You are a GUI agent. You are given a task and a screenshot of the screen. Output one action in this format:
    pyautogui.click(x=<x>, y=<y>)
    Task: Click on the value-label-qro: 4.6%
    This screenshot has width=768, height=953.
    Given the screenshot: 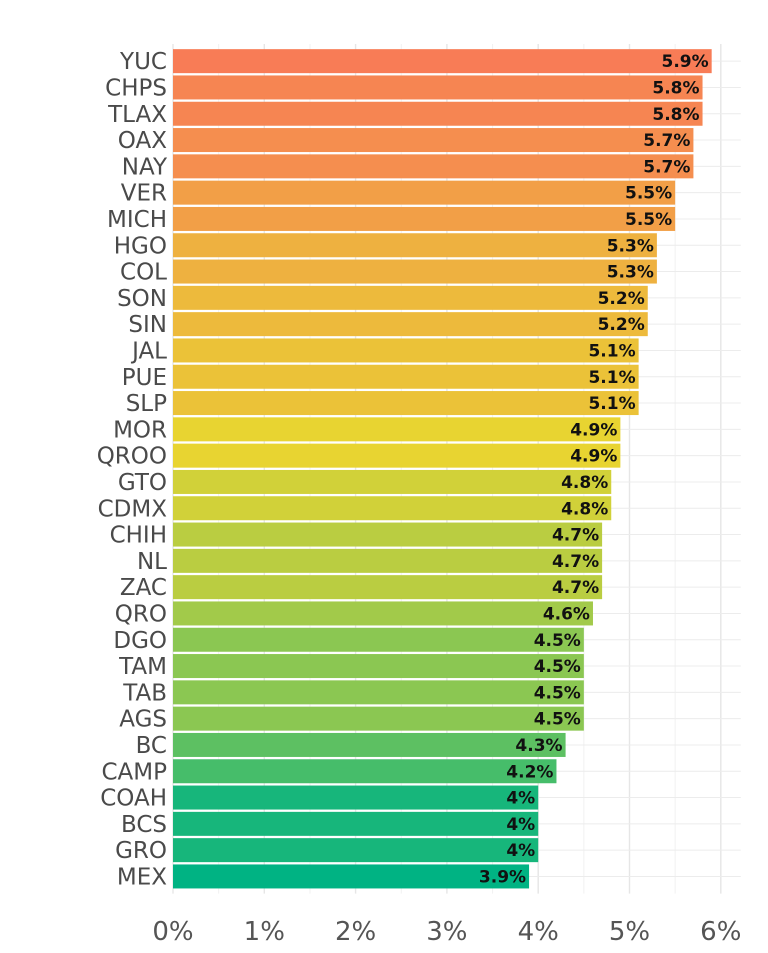 What is the action you would take?
    pyautogui.click(x=566, y=614)
    